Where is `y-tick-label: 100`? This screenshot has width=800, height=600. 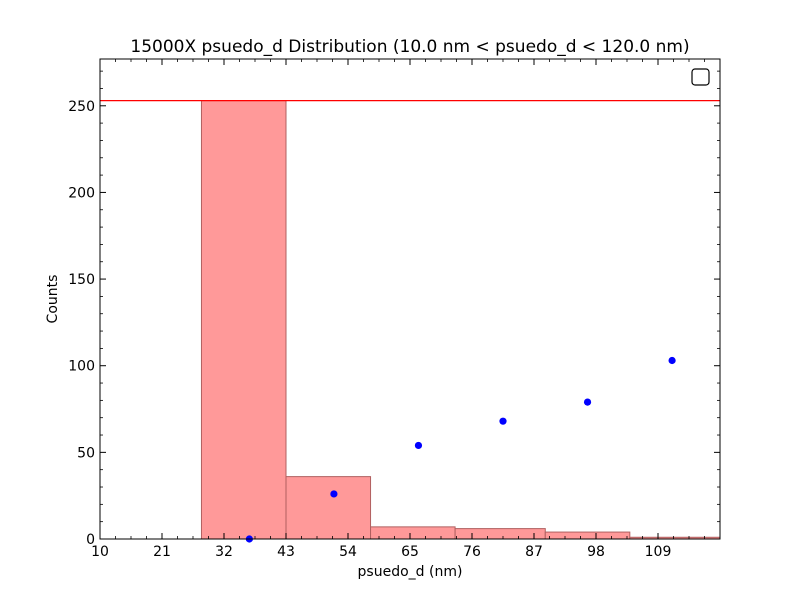
y-tick-label: 100 is located at coordinates (81, 367).